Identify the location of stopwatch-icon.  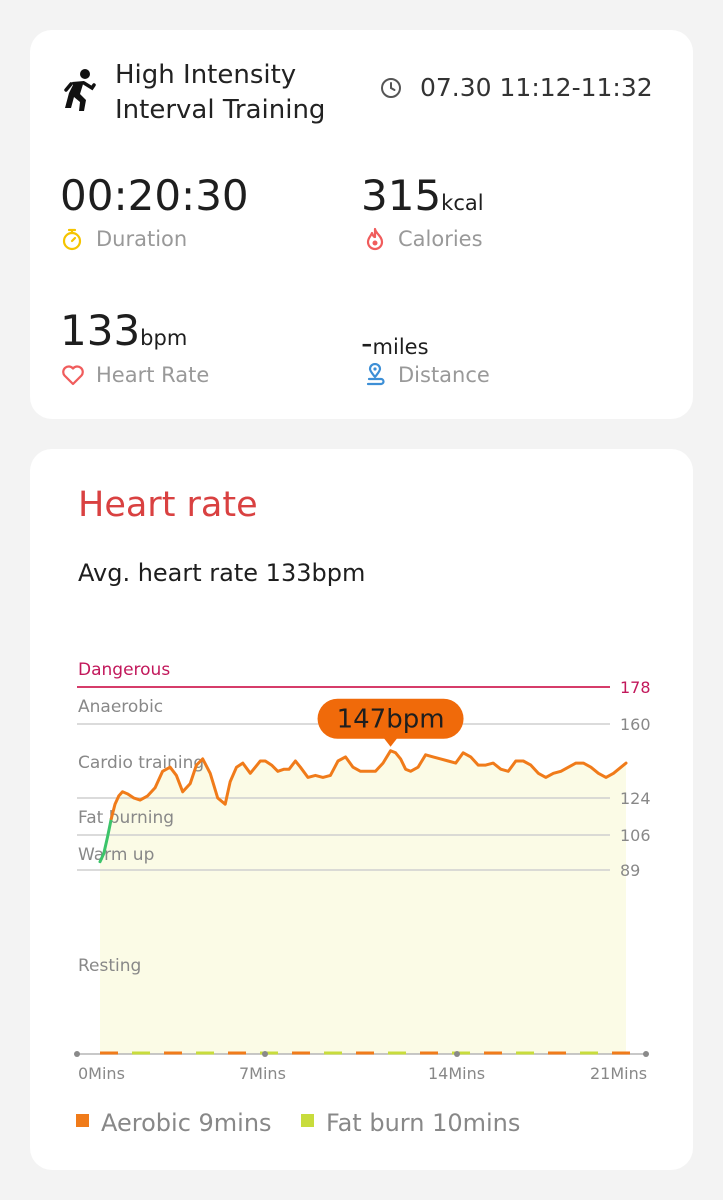
(72, 239).